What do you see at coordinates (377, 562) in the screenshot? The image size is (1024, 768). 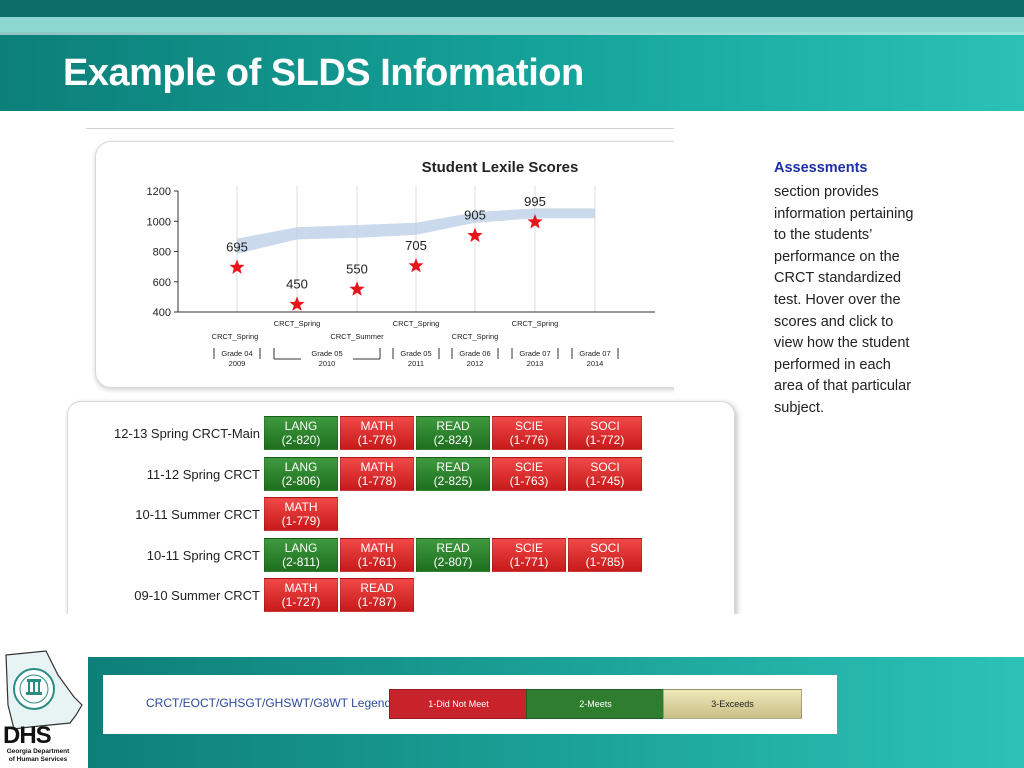 I see `score-value: (1-761)` at bounding box center [377, 562].